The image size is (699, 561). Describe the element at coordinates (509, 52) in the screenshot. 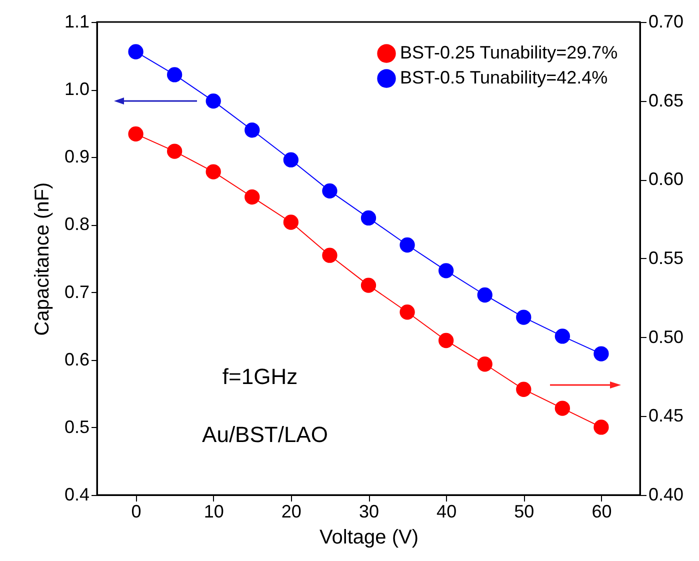

I see `legend-label: BST-0.25 Tunability=29.7%` at that location.